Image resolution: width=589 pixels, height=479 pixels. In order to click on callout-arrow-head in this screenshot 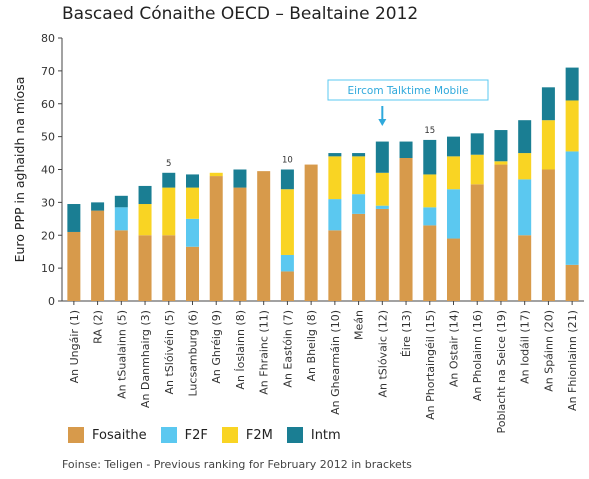, I will do `click(382, 122)`.